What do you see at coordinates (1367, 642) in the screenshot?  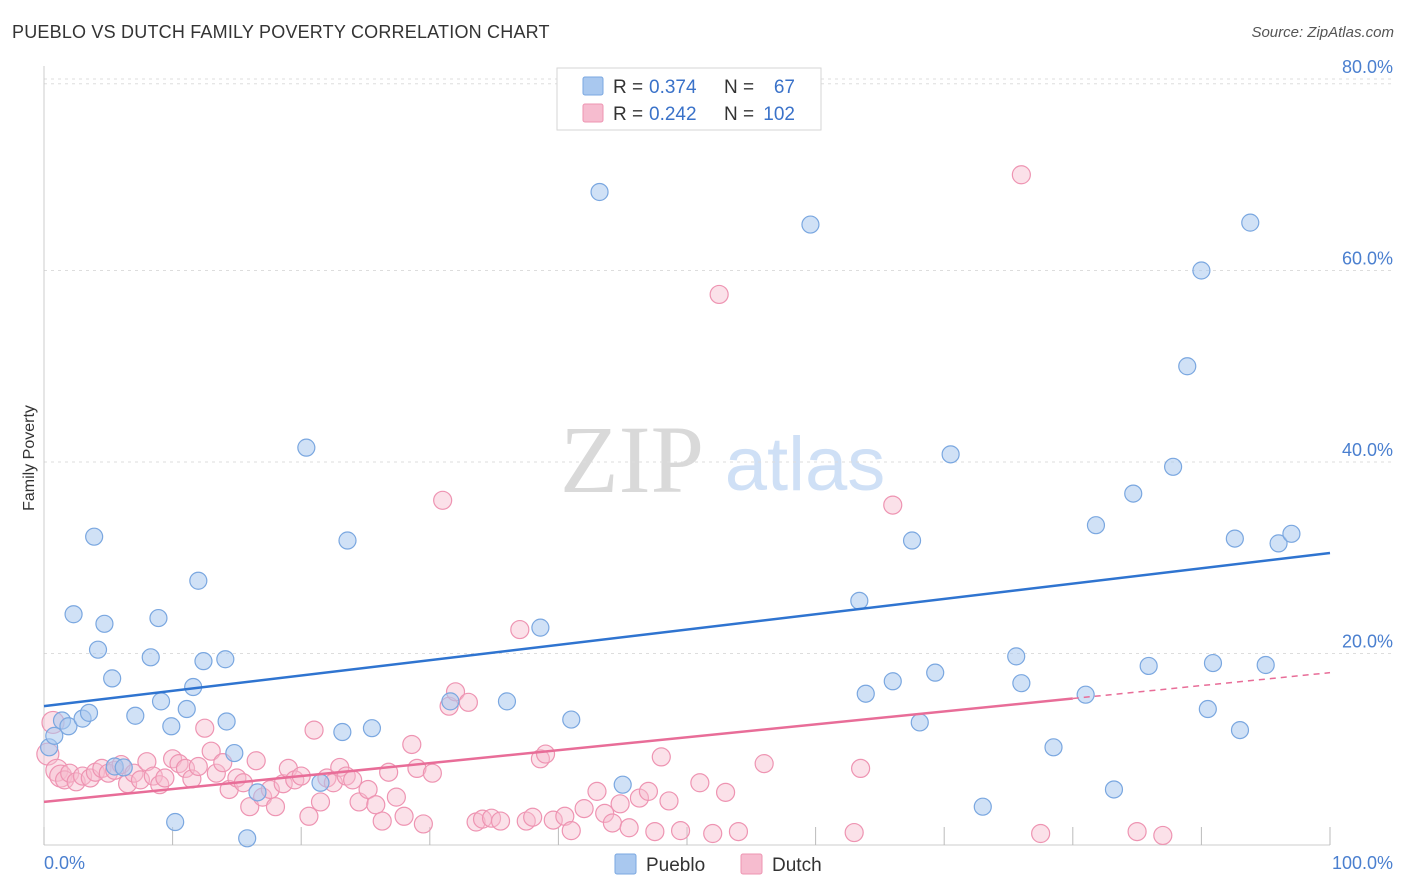 I see `y-tick-label: 20.0%` at bounding box center [1367, 642].